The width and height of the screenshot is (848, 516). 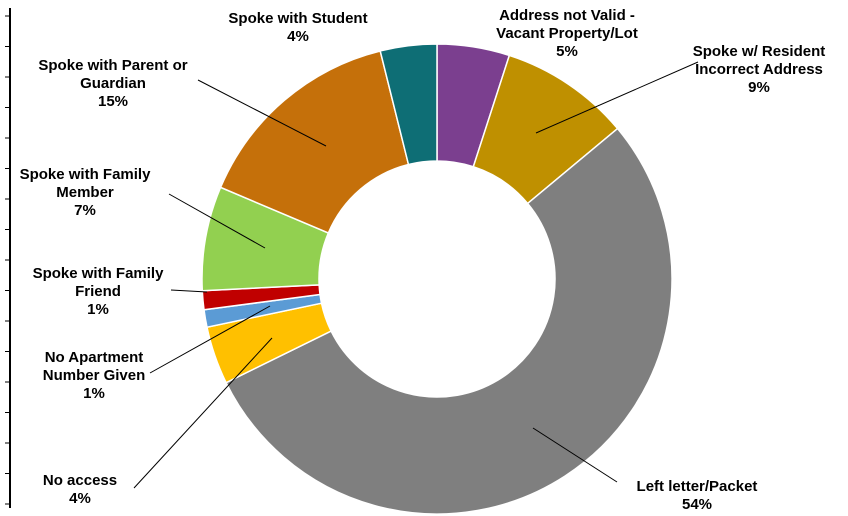 What do you see at coordinates (94, 357) in the screenshot?
I see `slice-name-label: No Apartment` at bounding box center [94, 357].